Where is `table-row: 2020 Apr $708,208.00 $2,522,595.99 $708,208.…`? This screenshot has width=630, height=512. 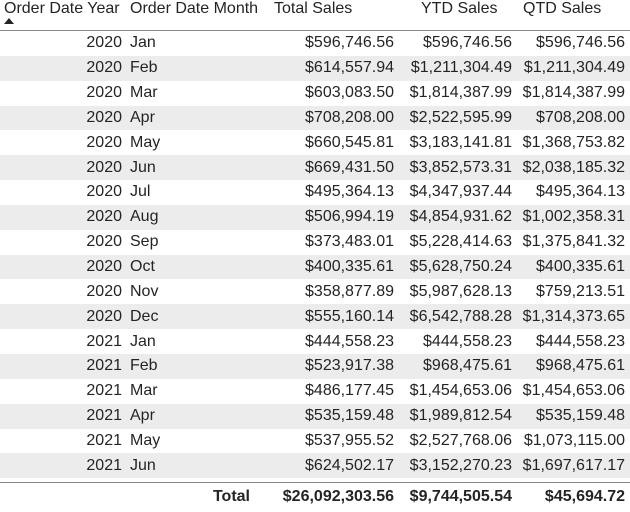 table-row: 2020 Apr $708,208.00 $2,522,595.99 $708,208.… is located at coordinates (315, 118).